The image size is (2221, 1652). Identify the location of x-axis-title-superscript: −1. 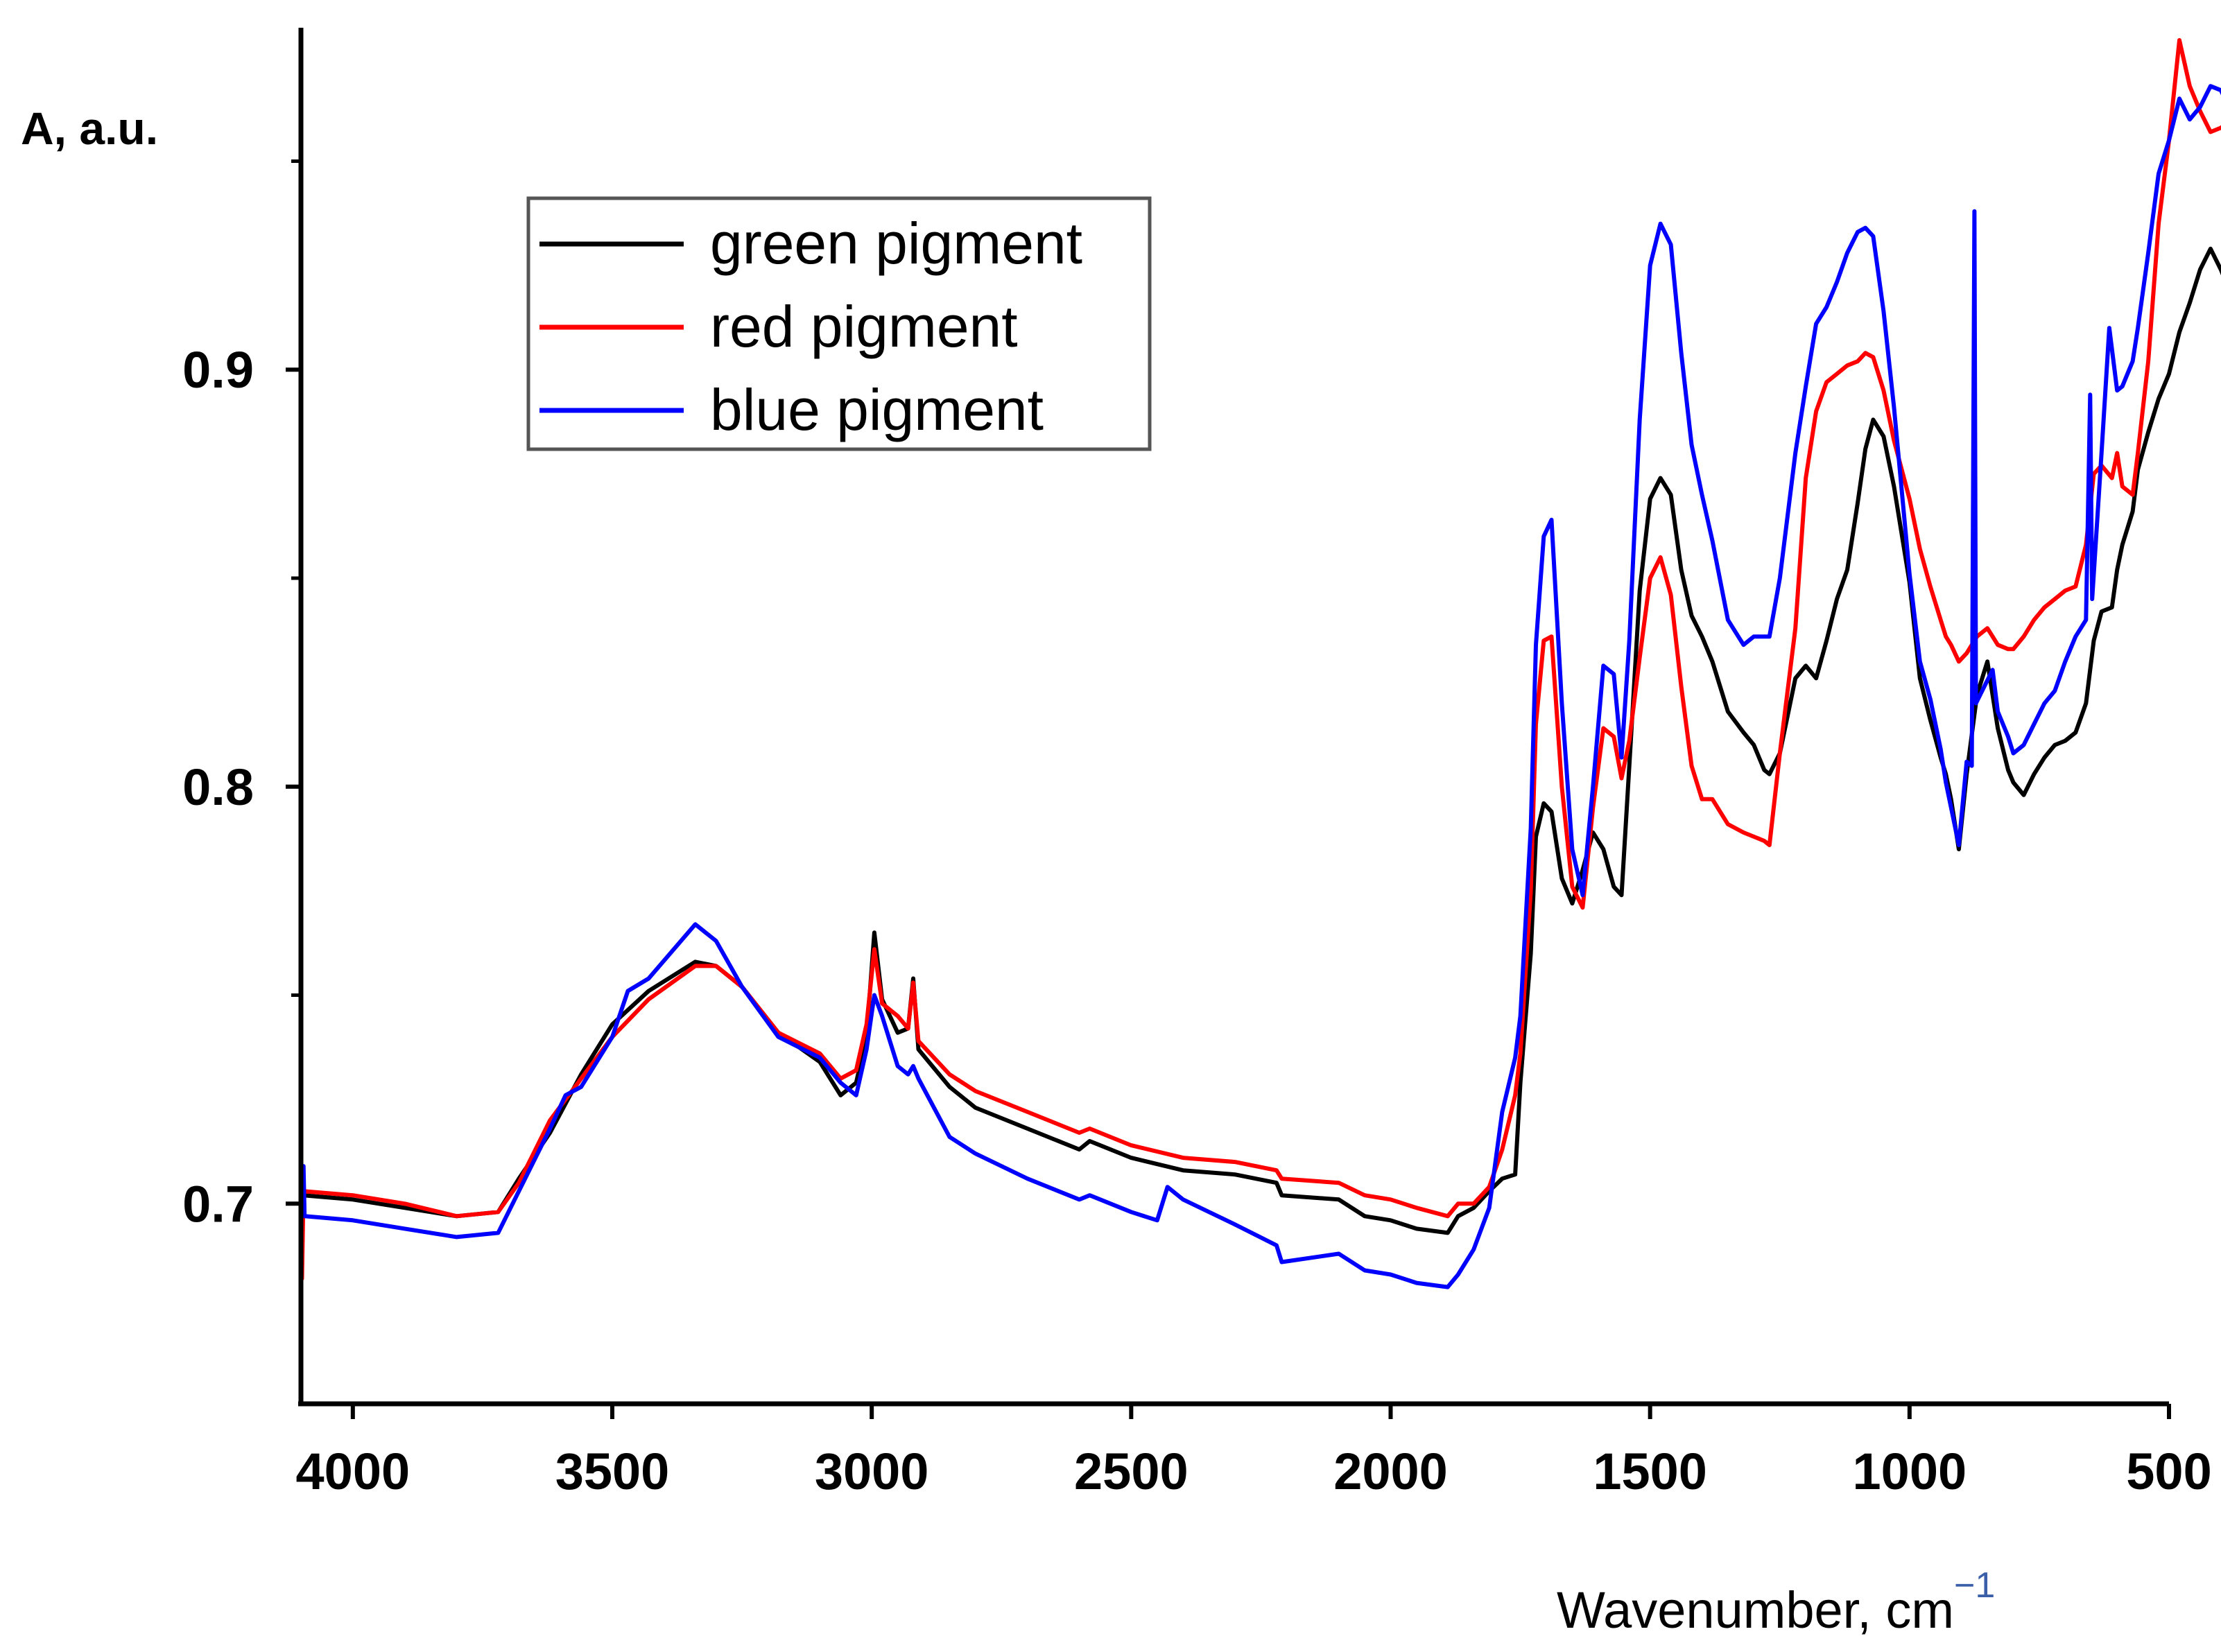
(1974, 1585).